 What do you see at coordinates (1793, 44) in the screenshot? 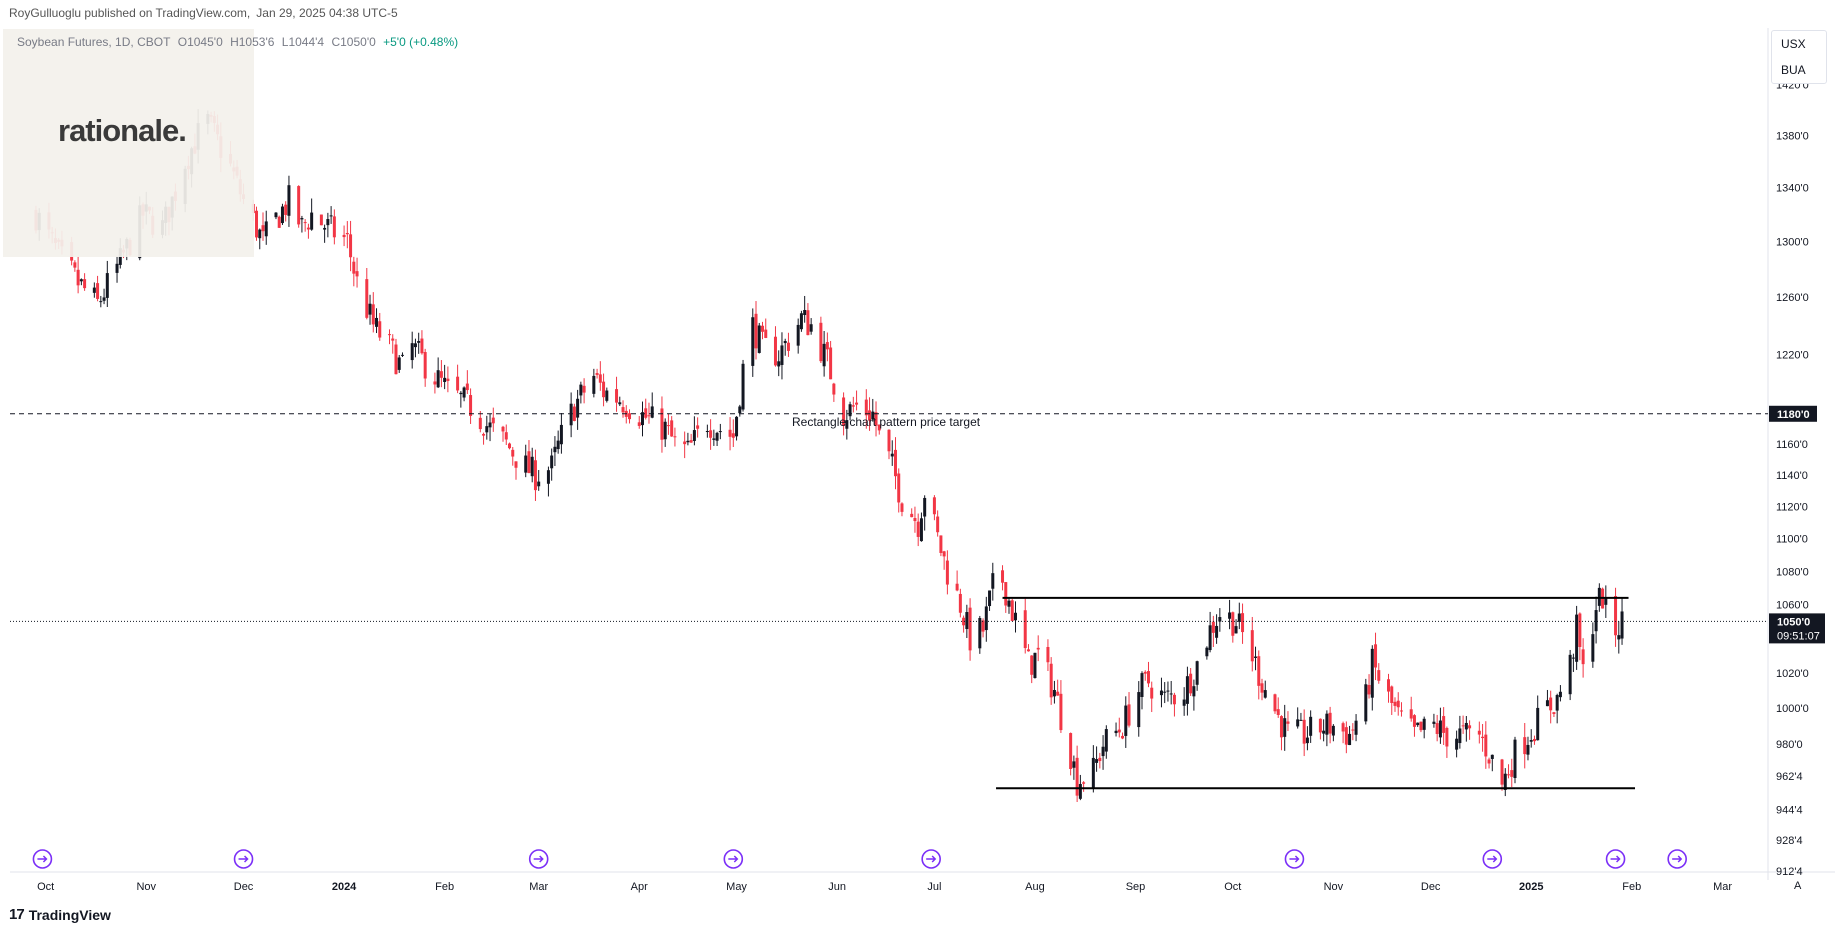
I see `currency-label: USX` at bounding box center [1793, 44].